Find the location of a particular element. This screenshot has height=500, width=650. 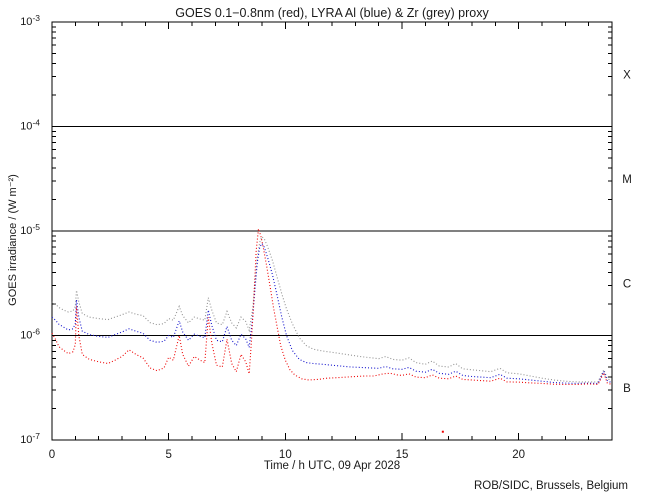

svg-text: M is located at coordinates (627, 180).